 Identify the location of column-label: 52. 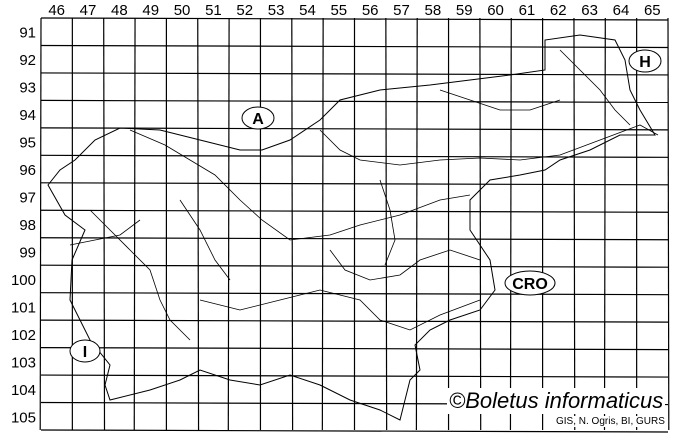
(244, 10).